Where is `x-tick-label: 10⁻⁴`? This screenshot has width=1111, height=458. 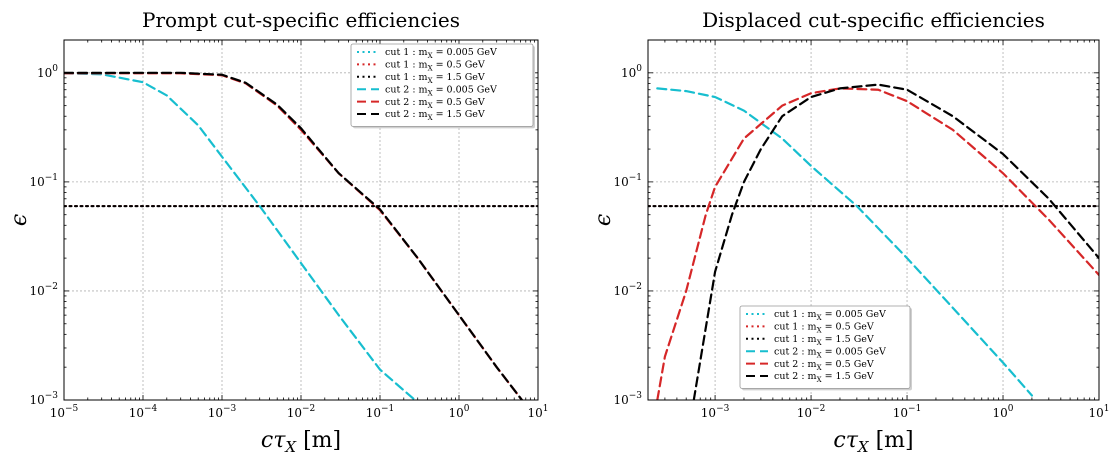
x-tick-label: 10⁻⁴ is located at coordinates (143, 412).